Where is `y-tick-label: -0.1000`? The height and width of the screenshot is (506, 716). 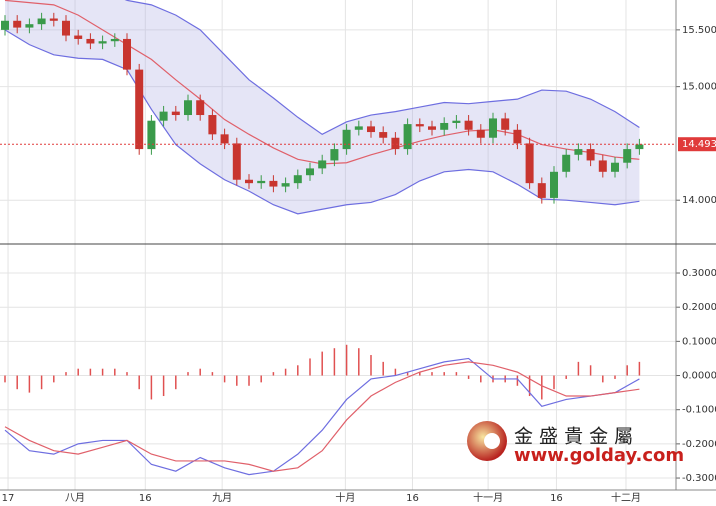 y-tick-label: -0.1000 is located at coordinates (699, 410).